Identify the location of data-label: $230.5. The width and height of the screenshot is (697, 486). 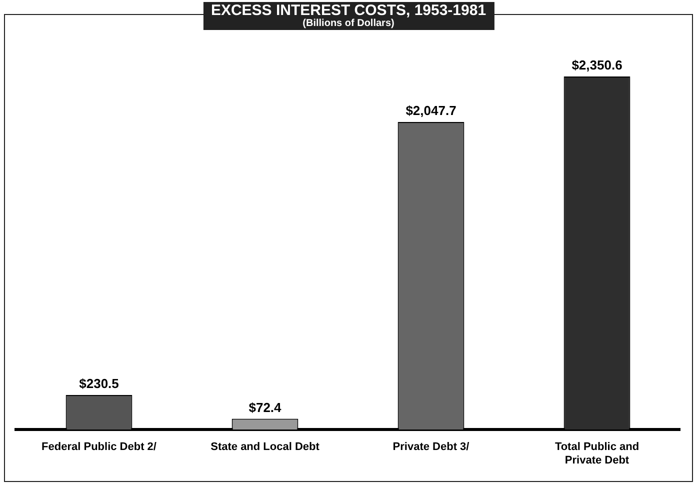
(99, 384).